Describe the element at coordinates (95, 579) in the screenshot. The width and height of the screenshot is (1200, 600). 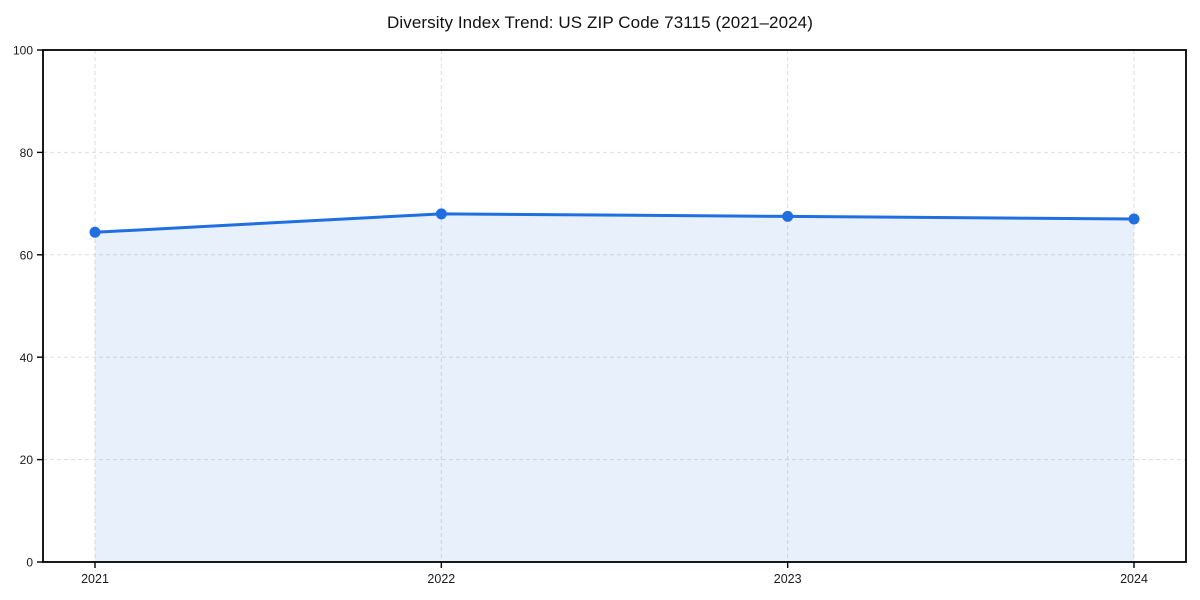
I see `x-tick-label: 2021` at that location.